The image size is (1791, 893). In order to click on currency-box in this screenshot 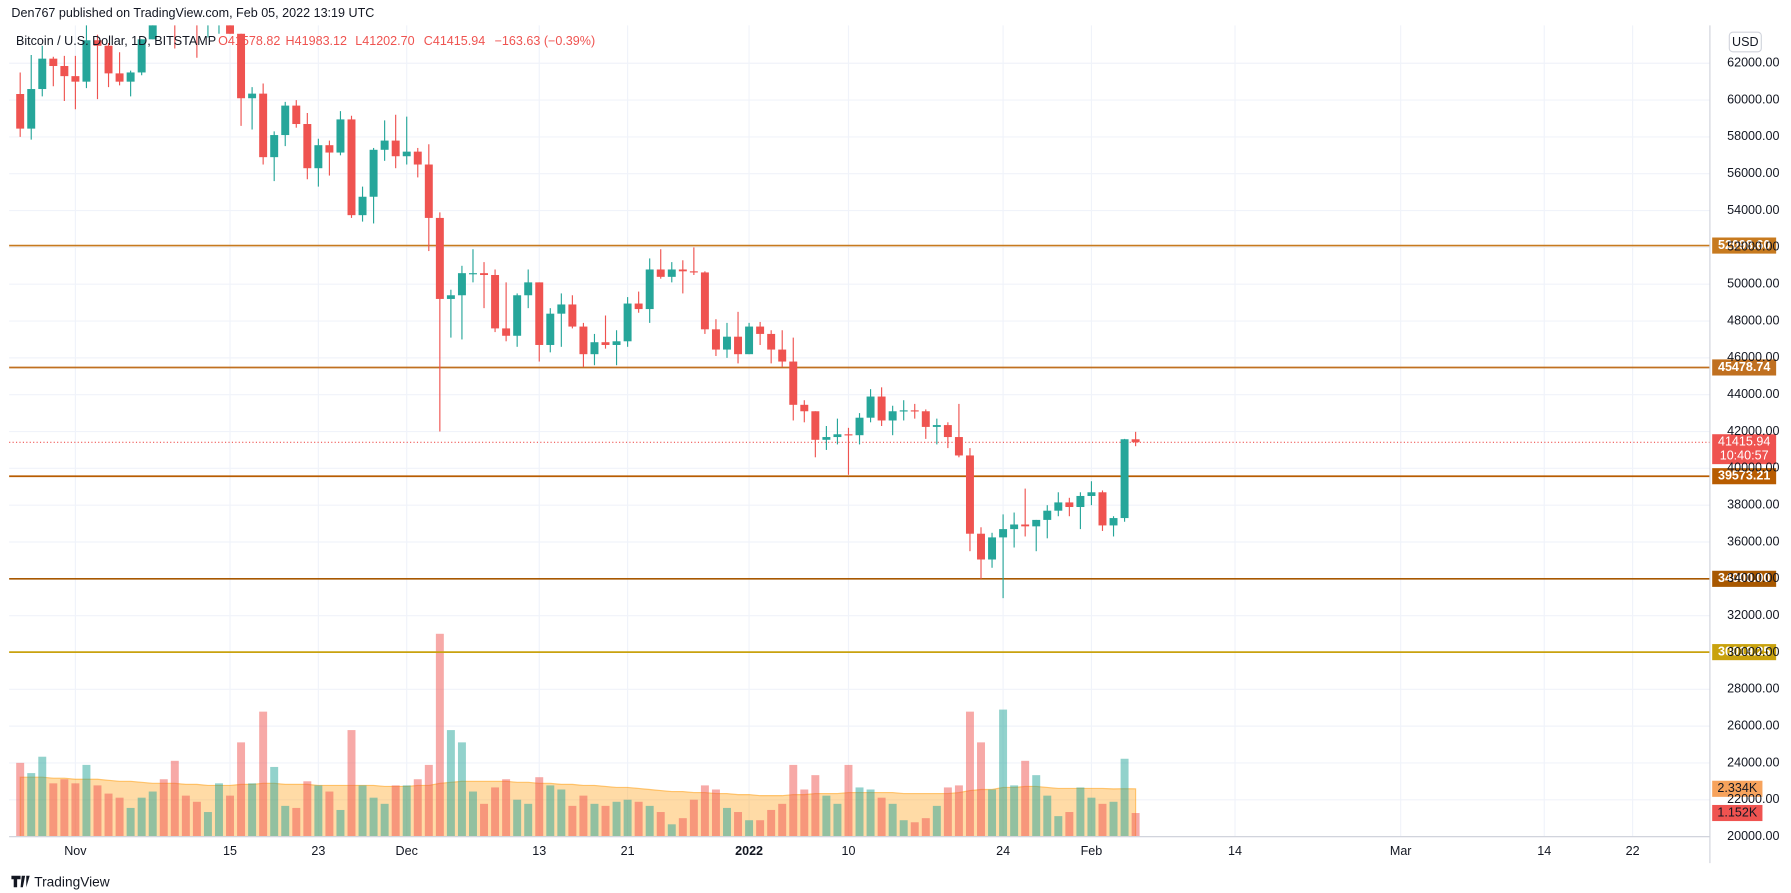, I will do `click(1745, 42)`.